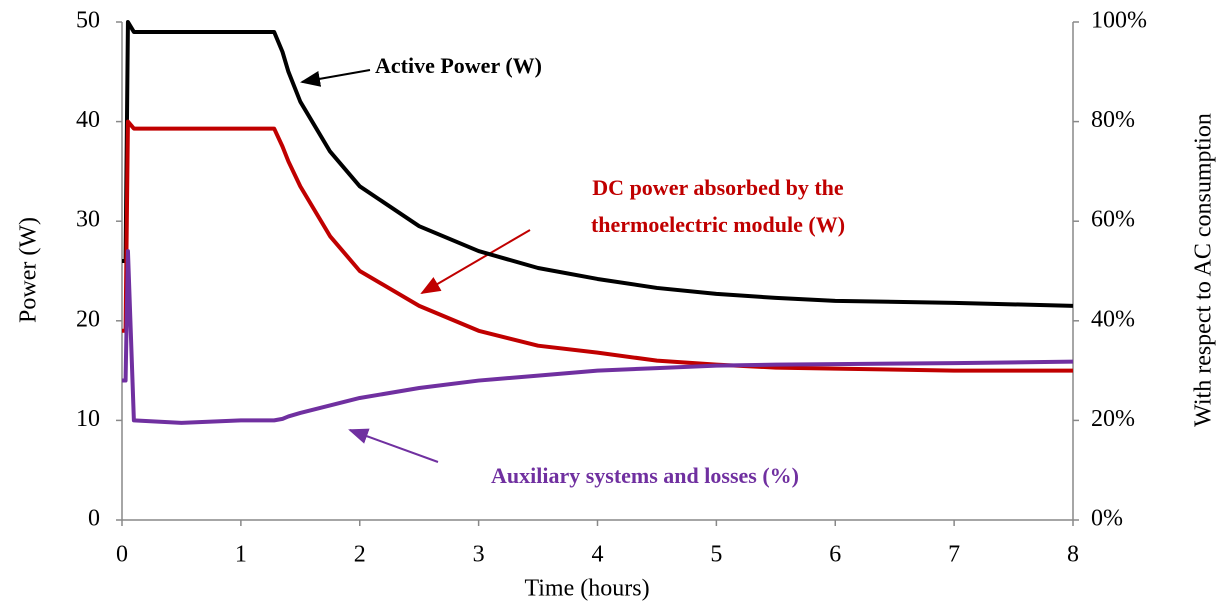 This screenshot has height=608, width=1228. What do you see at coordinates (1113, 319) in the screenshot?
I see `y2-tick-label: 40%` at bounding box center [1113, 319].